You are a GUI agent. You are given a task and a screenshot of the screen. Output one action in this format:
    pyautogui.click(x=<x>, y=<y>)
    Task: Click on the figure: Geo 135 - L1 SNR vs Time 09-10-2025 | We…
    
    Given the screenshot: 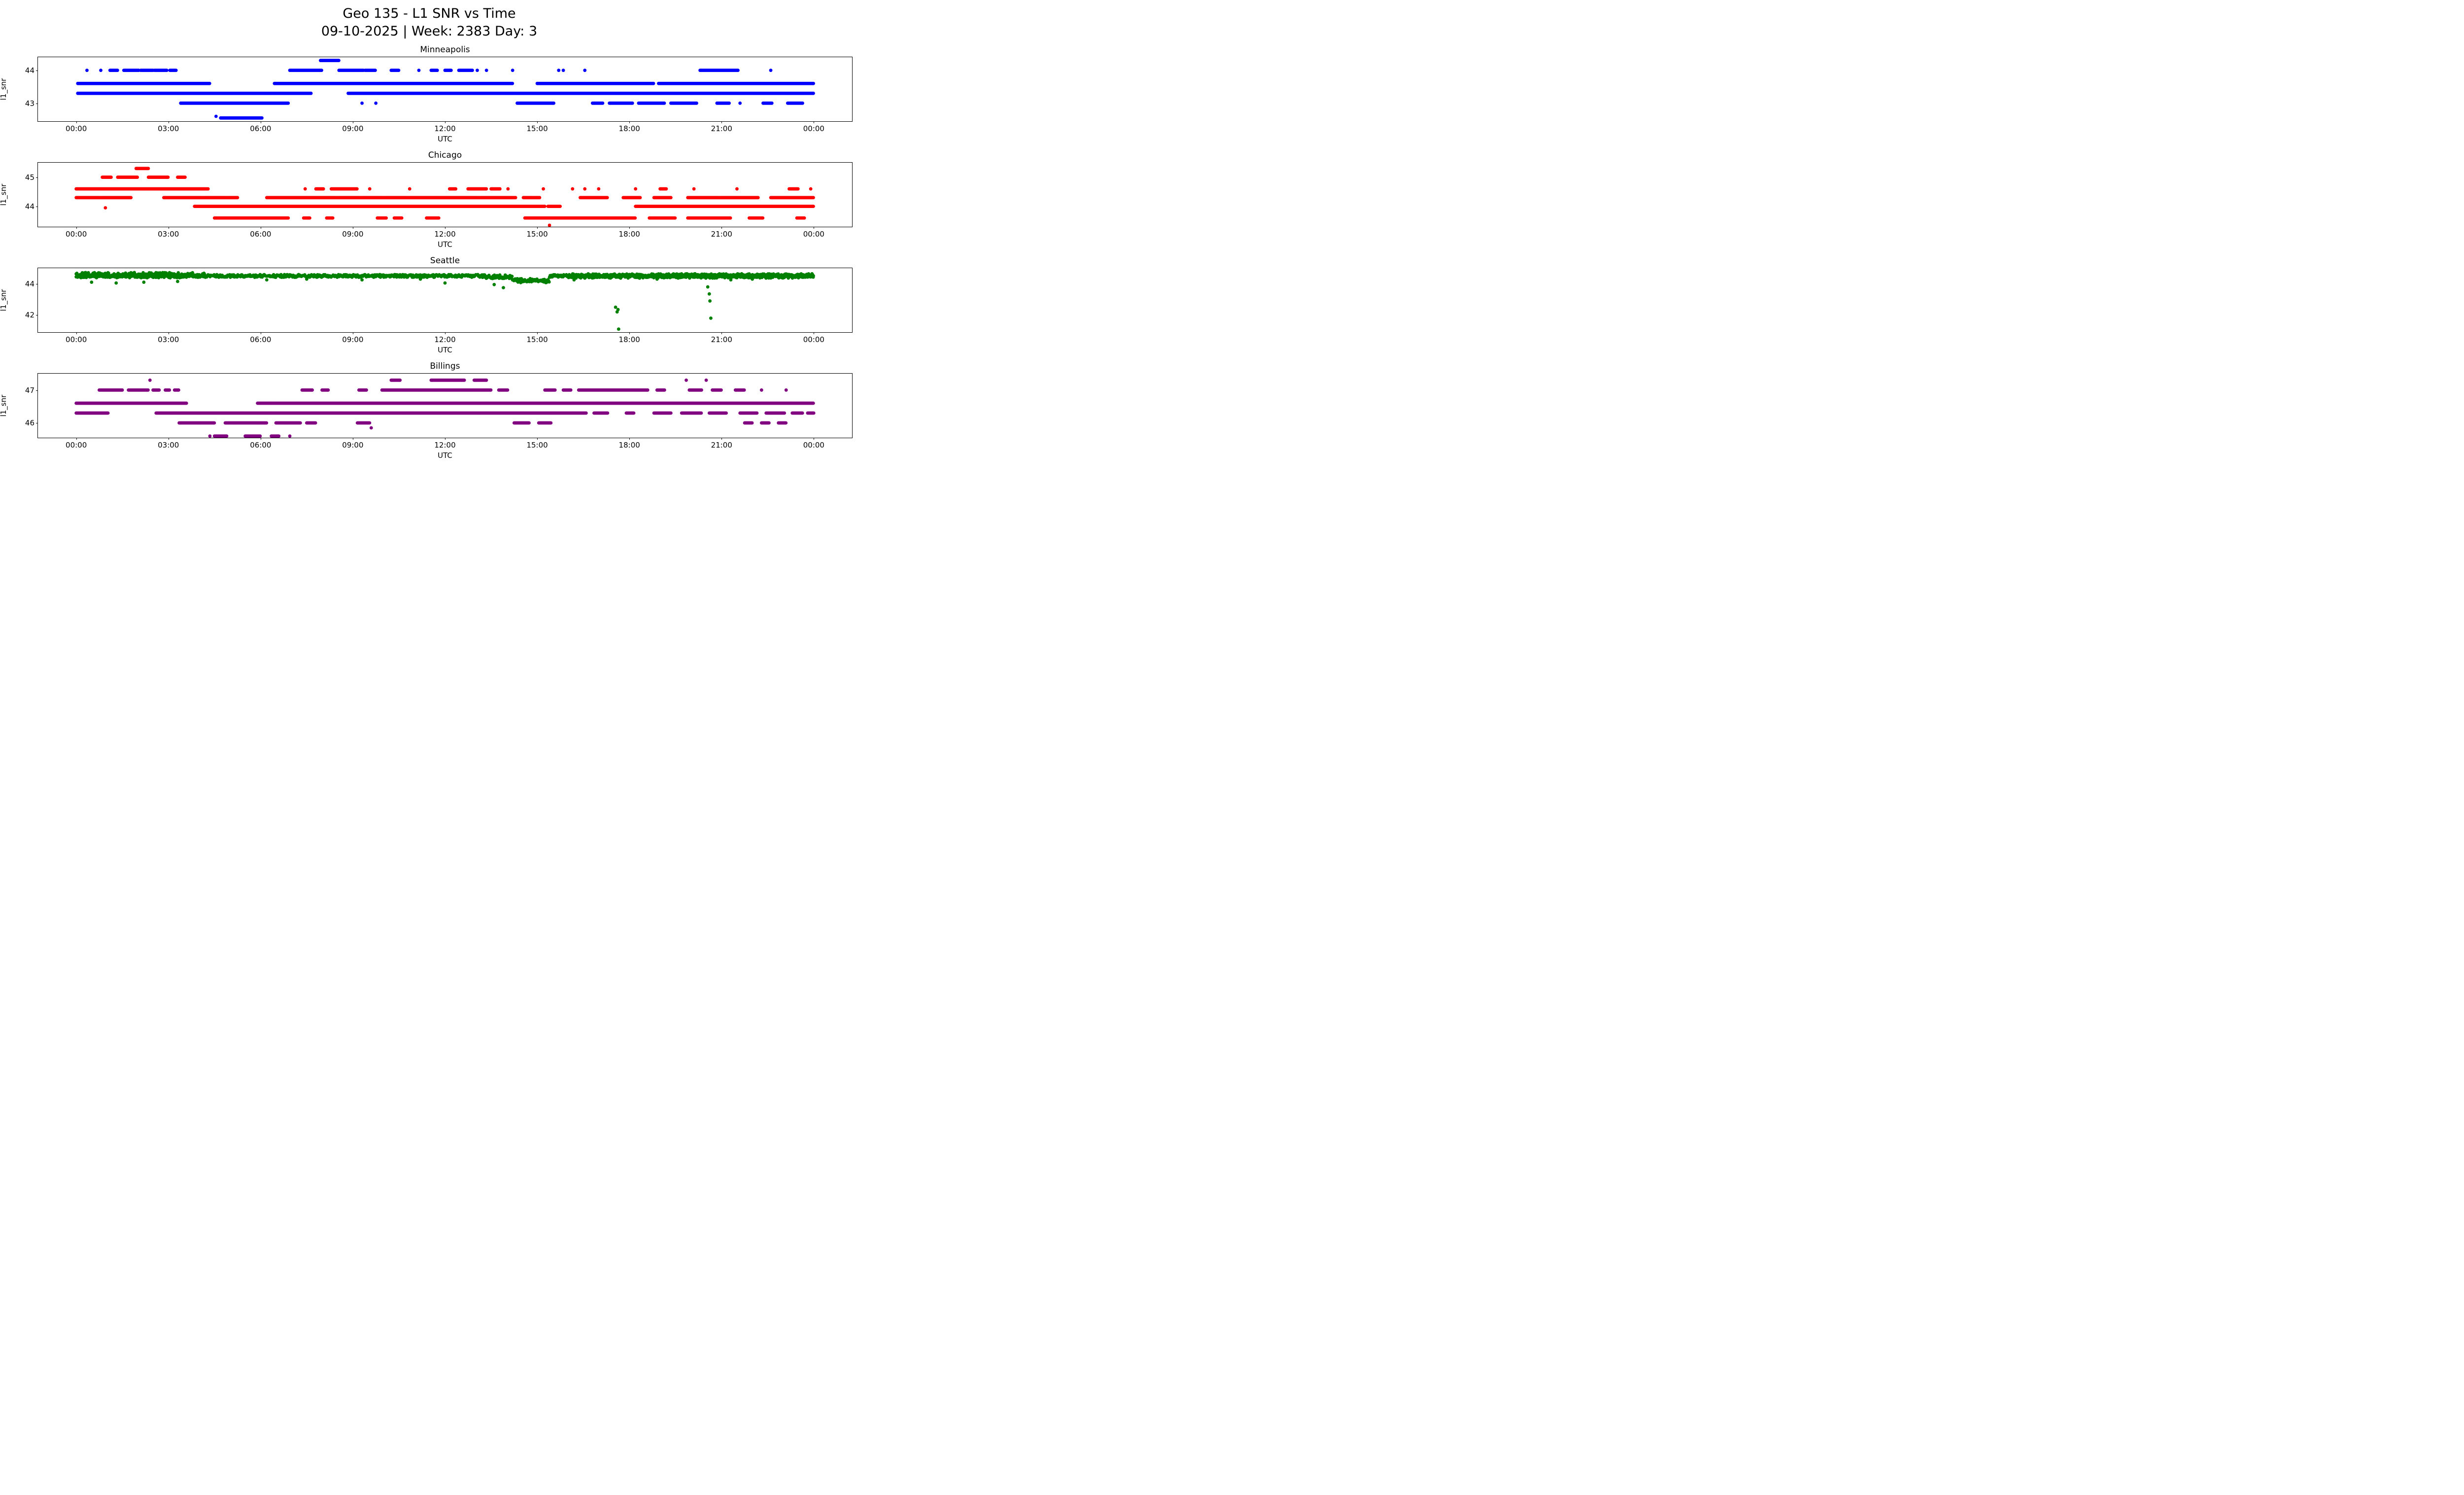 What is the action you would take?
    pyautogui.click(x=429, y=238)
    